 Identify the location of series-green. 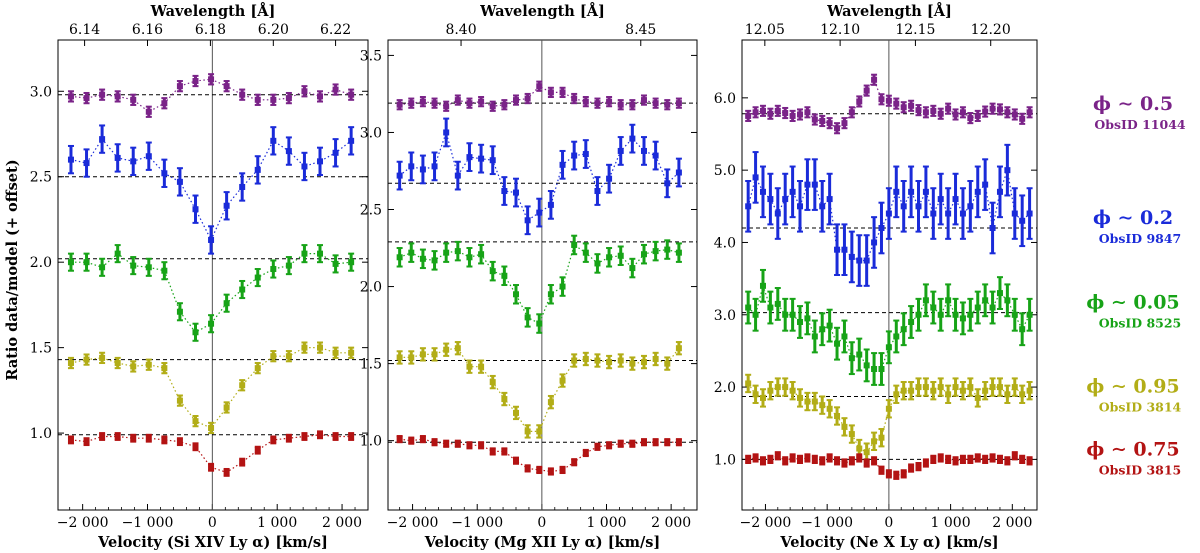
(213, 293).